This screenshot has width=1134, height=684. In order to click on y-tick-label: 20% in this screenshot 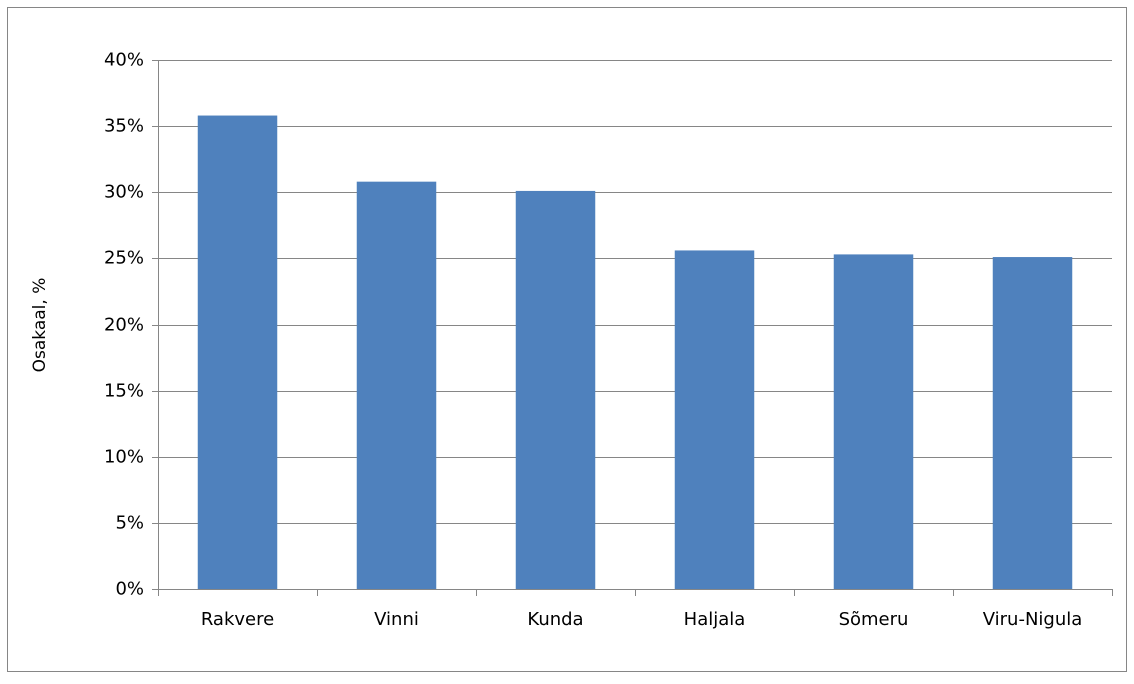, I will do `click(124, 325)`.